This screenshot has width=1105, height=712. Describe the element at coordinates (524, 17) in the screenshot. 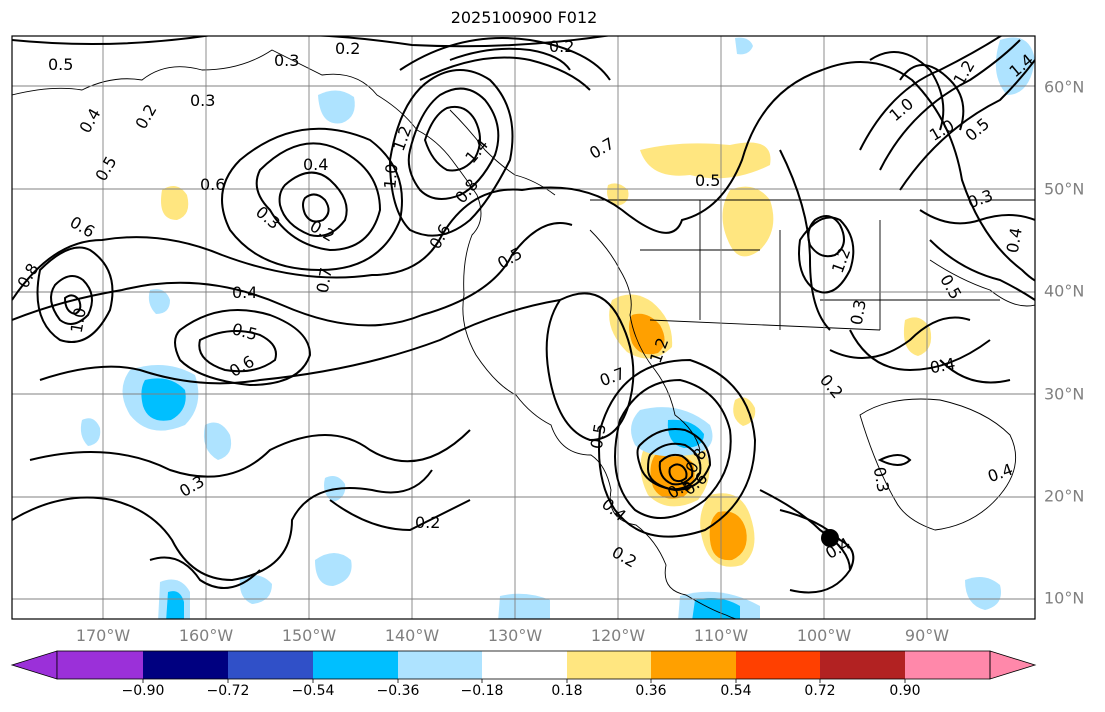

I see `map-title: 2025100900 F012` at that location.